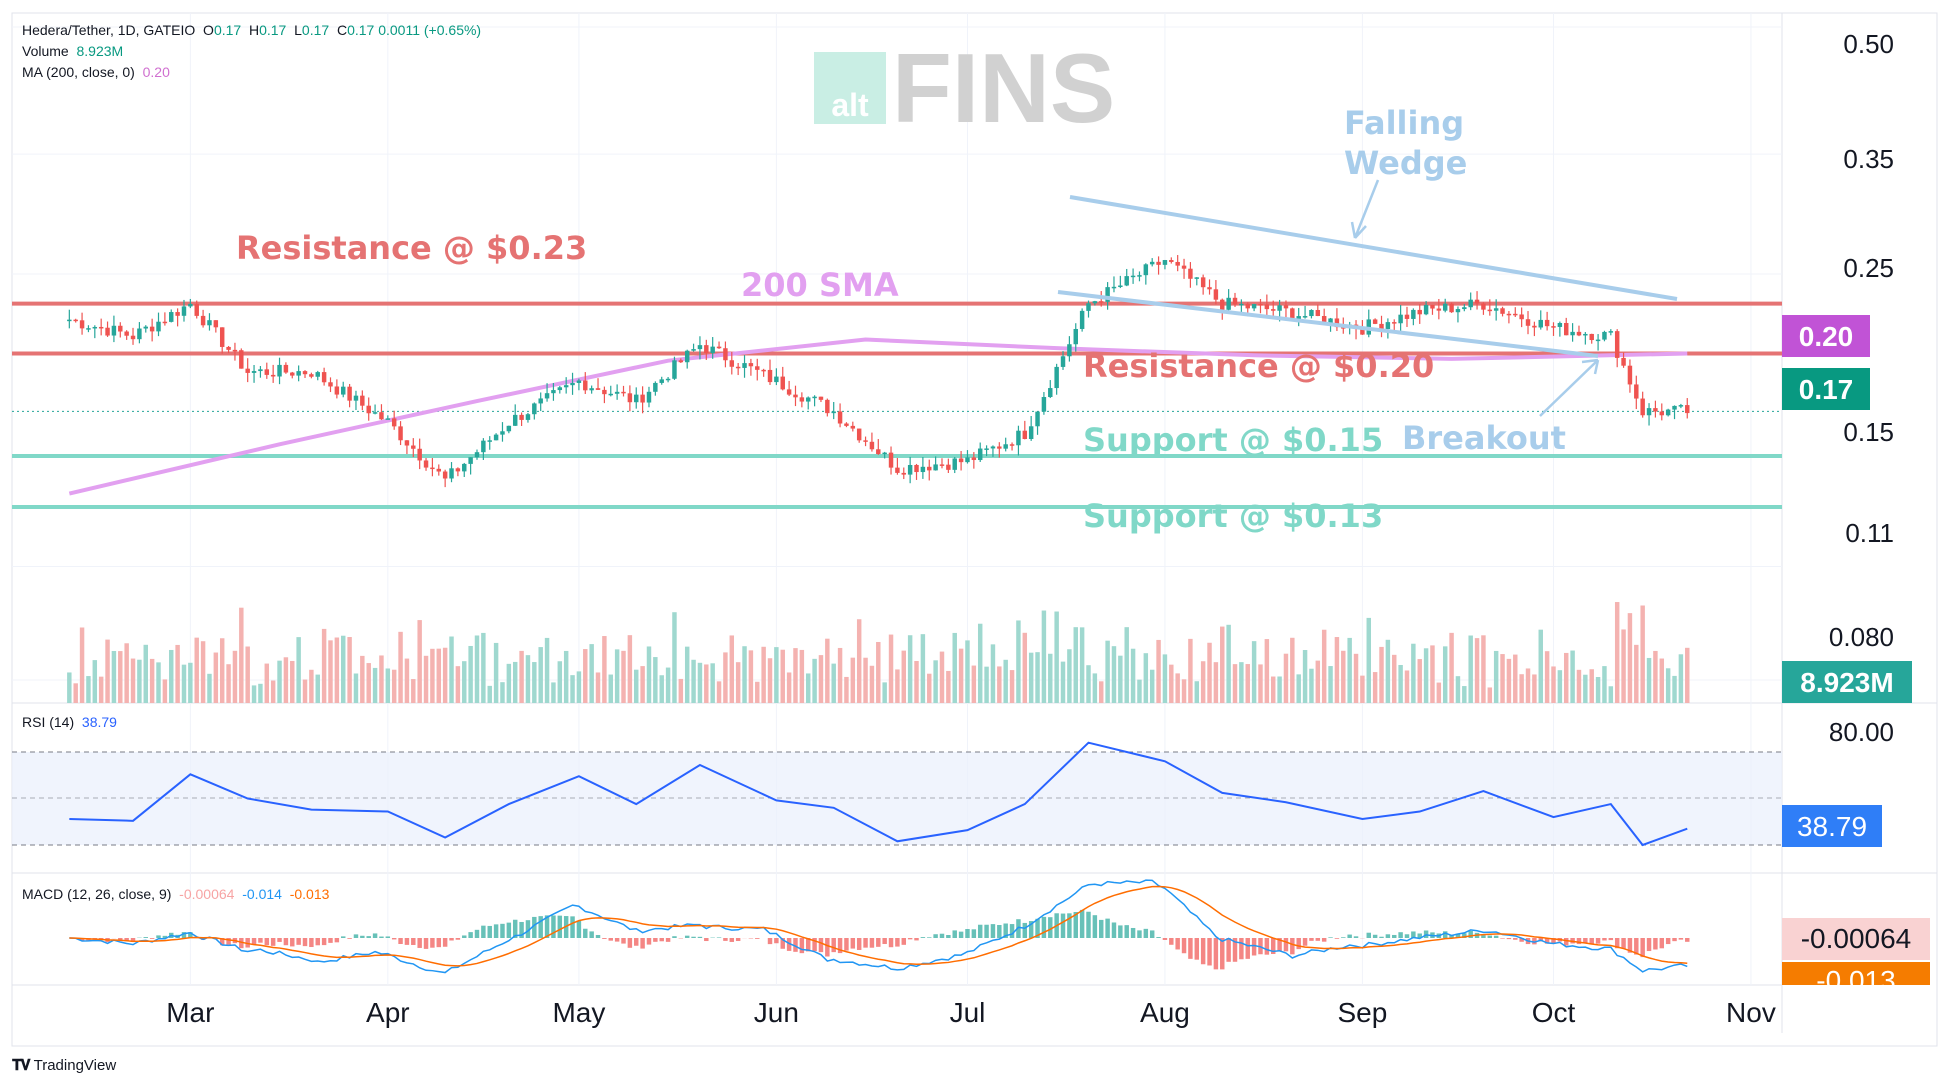 The height and width of the screenshot is (1088, 1946). I want to click on tradingview-brand: 𝐓𝐕 TradingView, so click(64, 1065).